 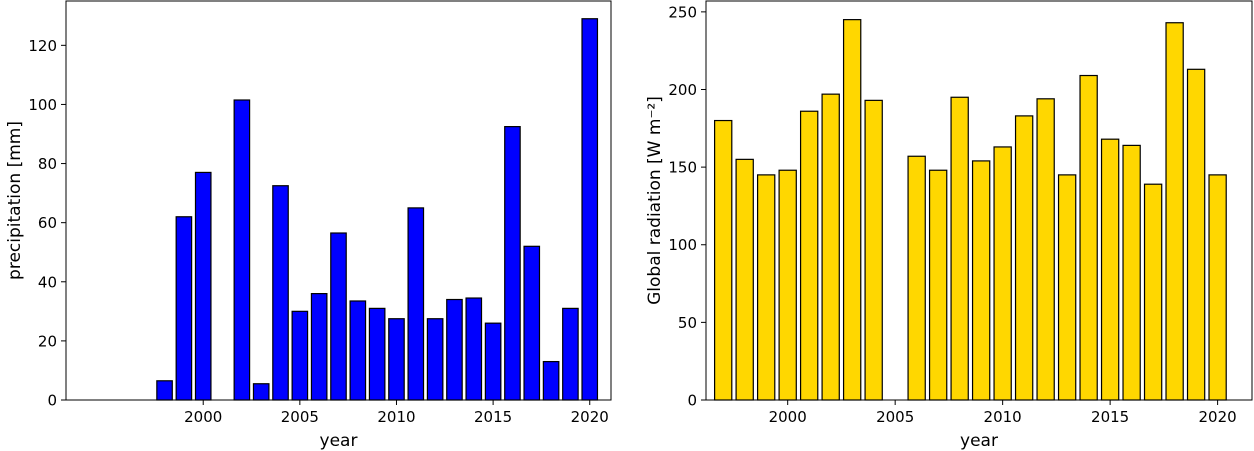 What do you see at coordinates (655, 200) in the screenshot?
I see `y-axis-label: Global radiation [W m⁻²]` at bounding box center [655, 200].